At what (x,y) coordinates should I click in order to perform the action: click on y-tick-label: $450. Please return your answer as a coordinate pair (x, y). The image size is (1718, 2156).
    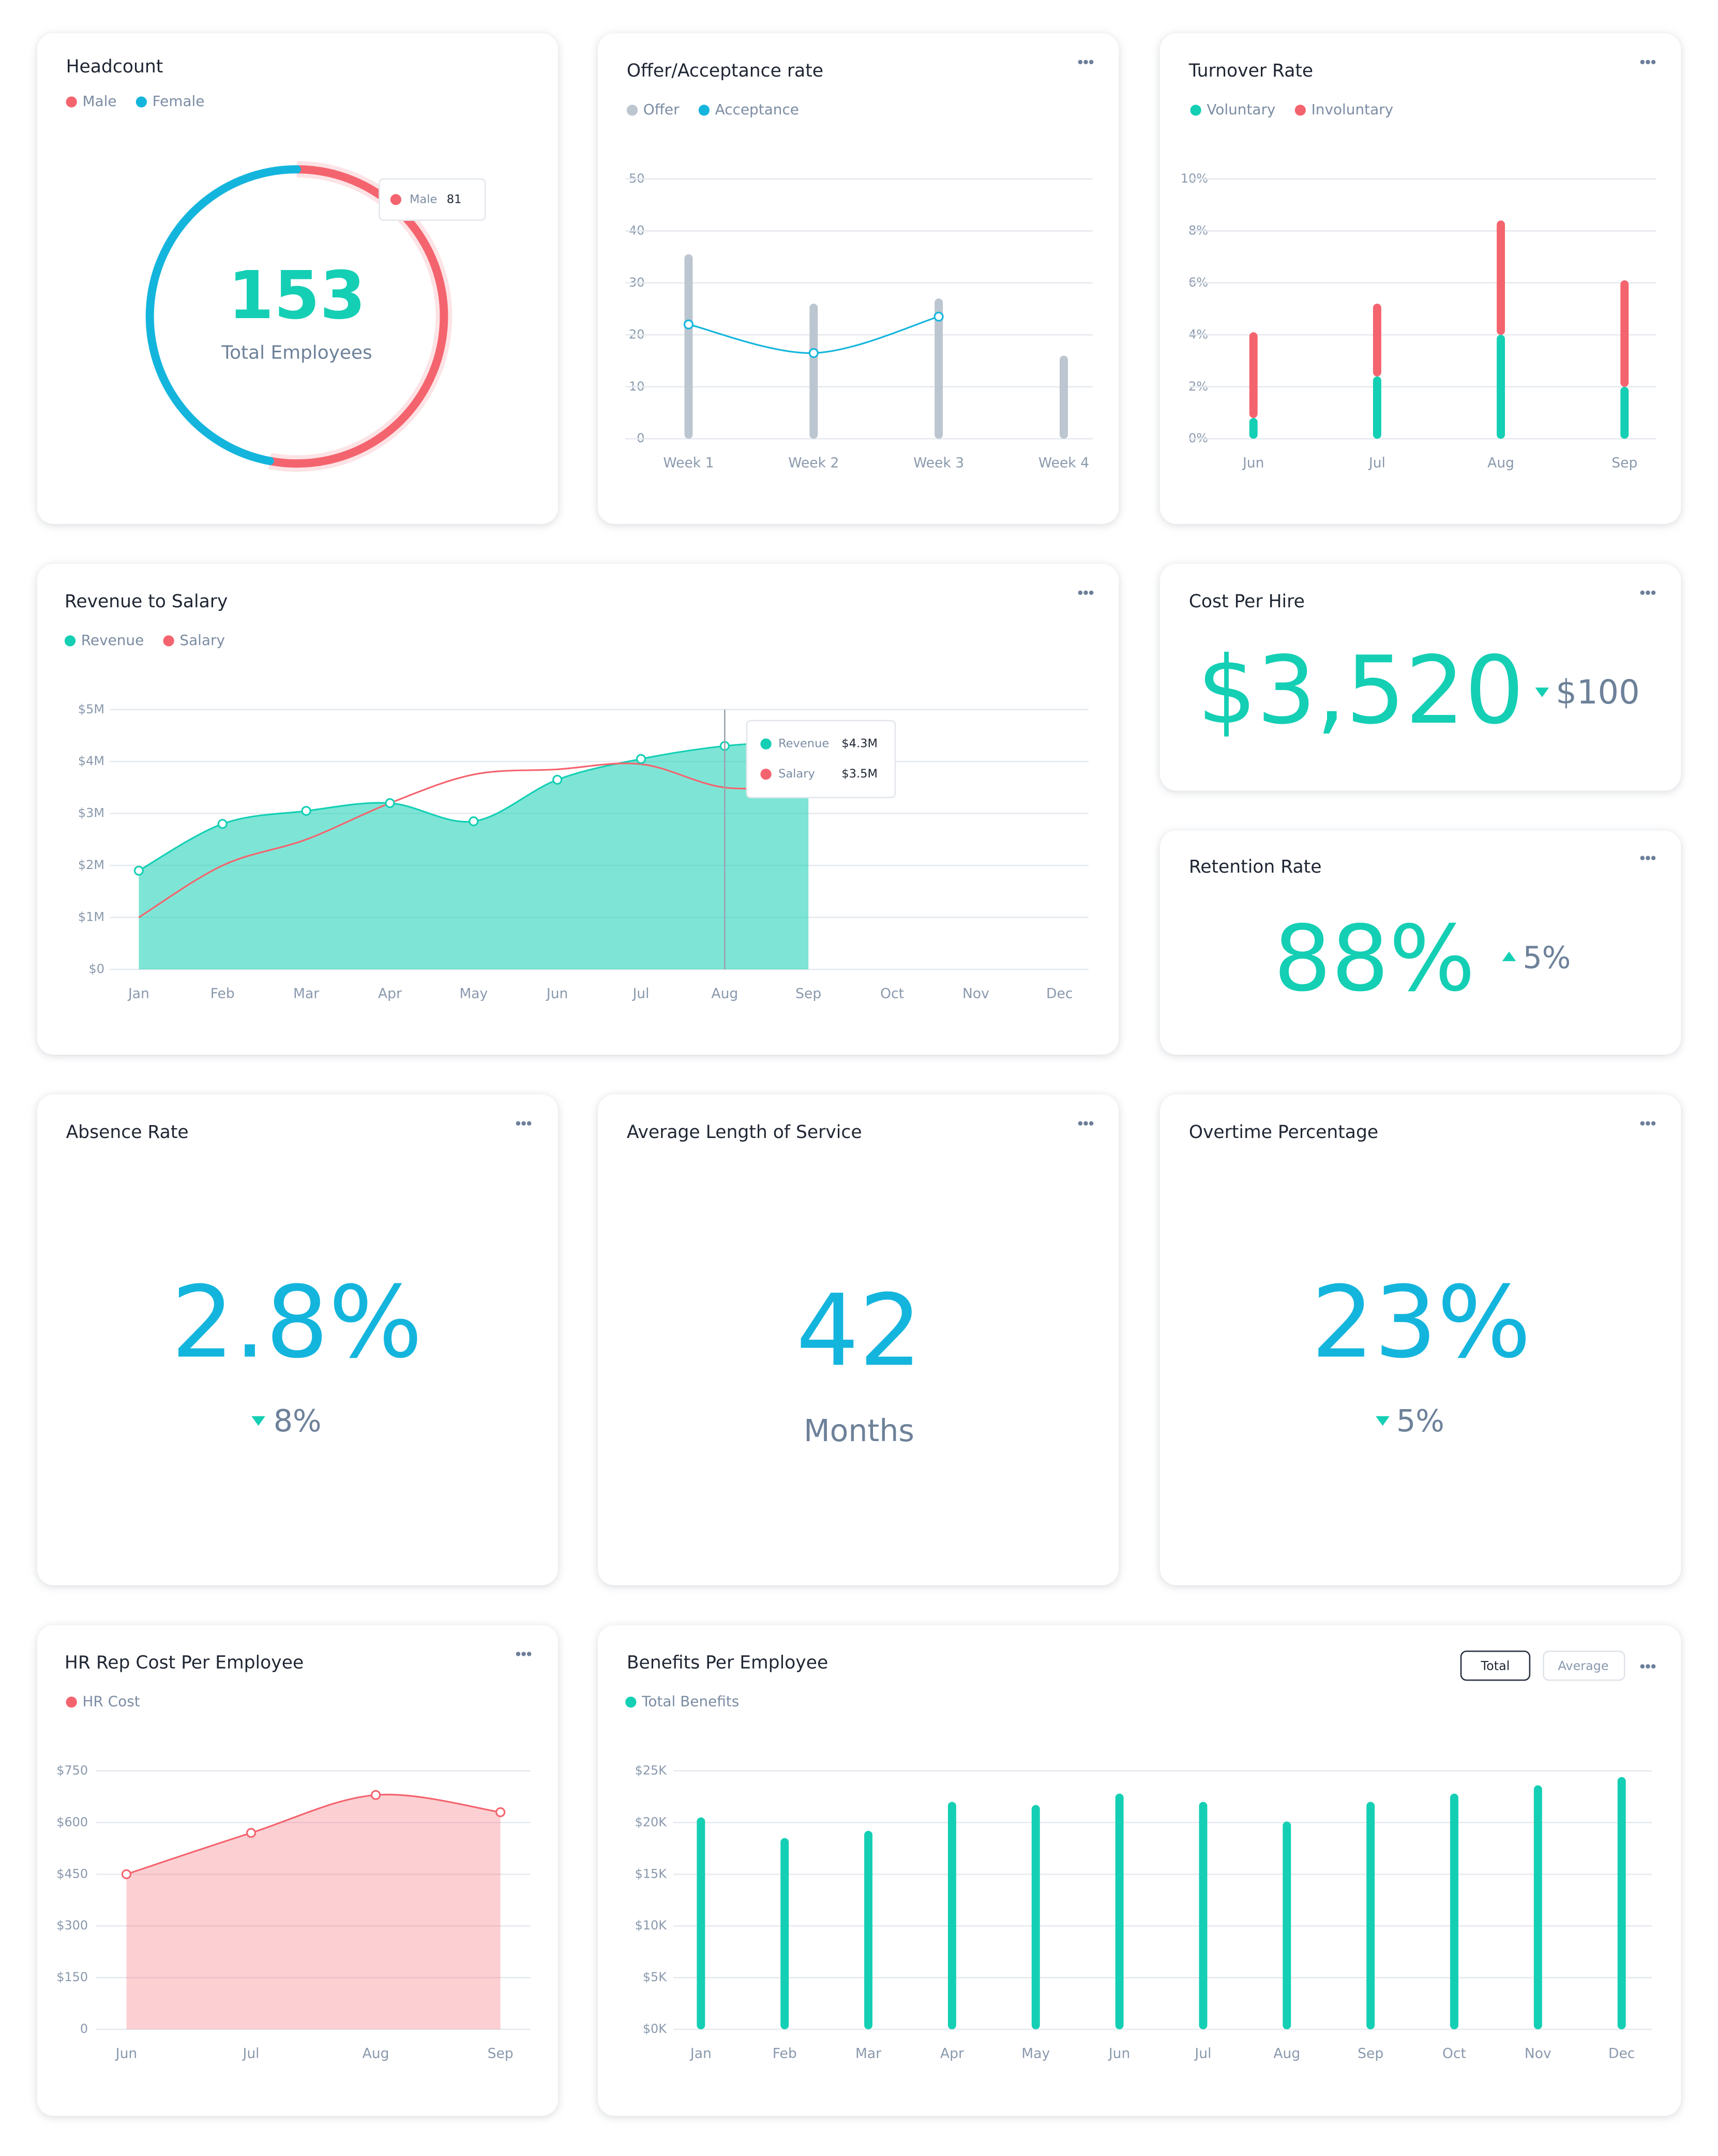
    Looking at the image, I should click on (72, 1874).